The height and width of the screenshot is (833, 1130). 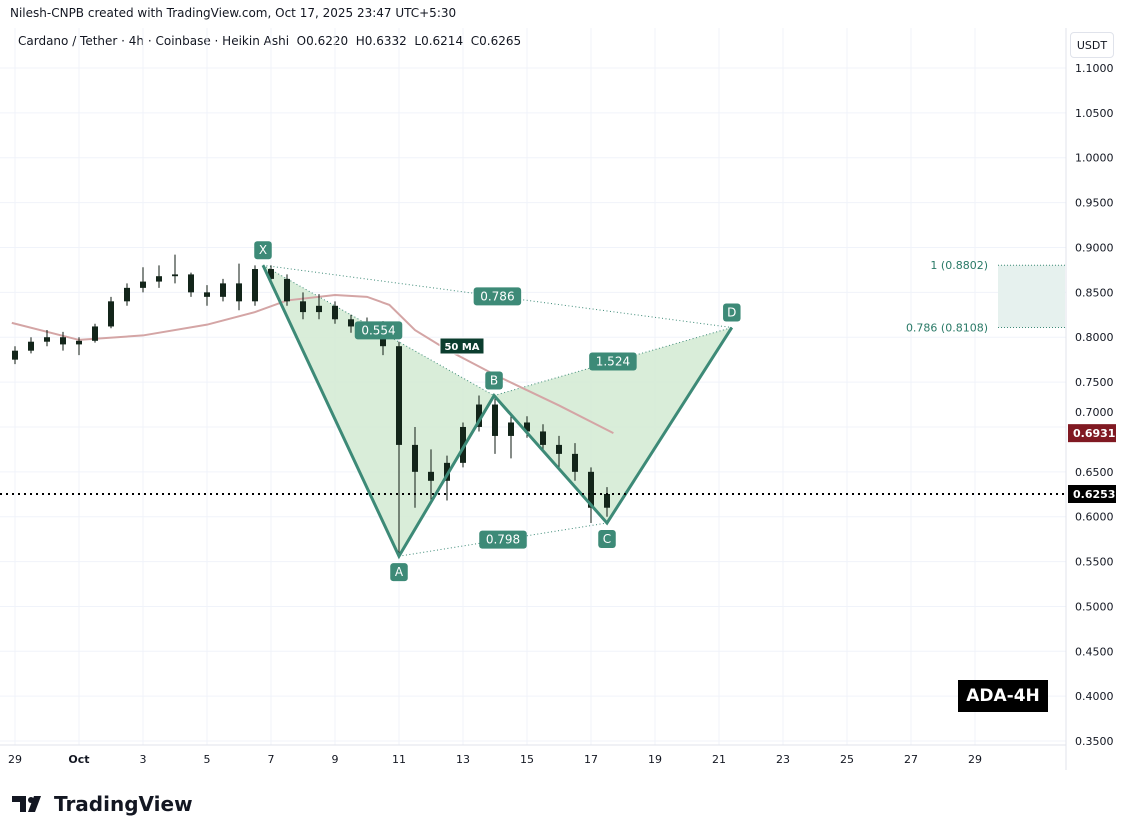 I want to click on point-label-C-bg, so click(x=607, y=538).